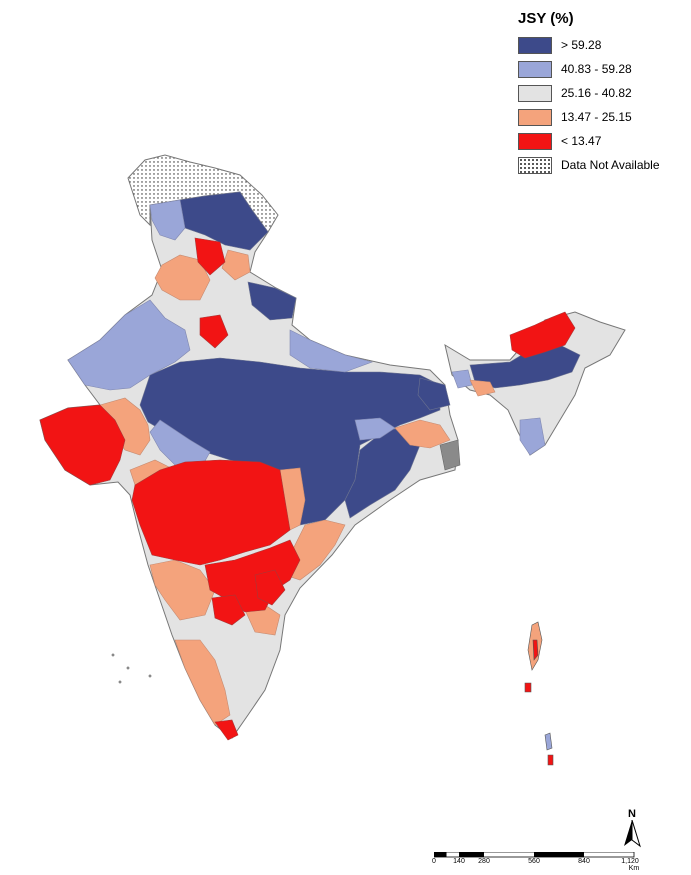 Image resolution: width=691 pixels, height=875 pixels. I want to click on legend-item-above-59: > 59.28, so click(589, 45).